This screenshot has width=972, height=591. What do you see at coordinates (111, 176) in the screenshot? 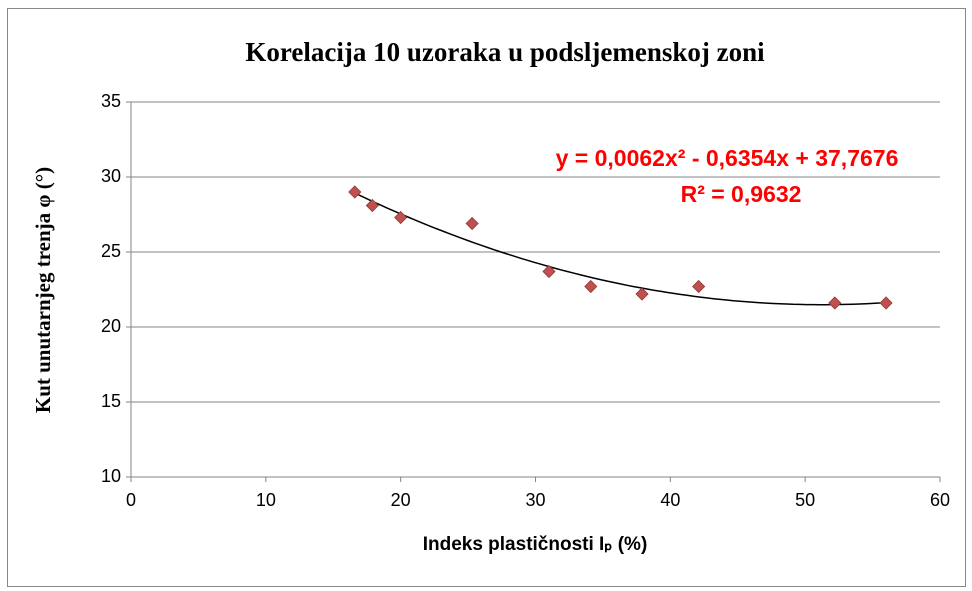
I see `y-tick-label: 30` at bounding box center [111, 176].